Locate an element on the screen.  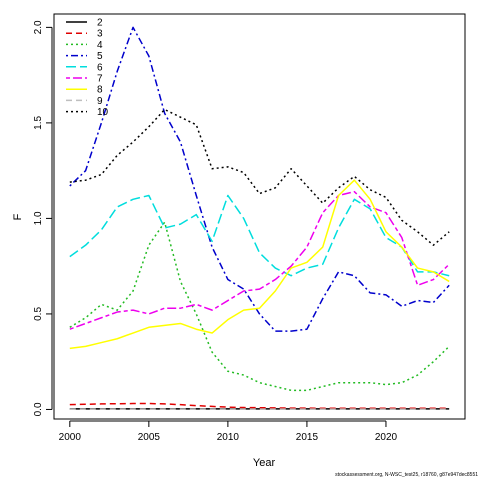
legend-label-6: 6 is located at coordinates (100, 67).